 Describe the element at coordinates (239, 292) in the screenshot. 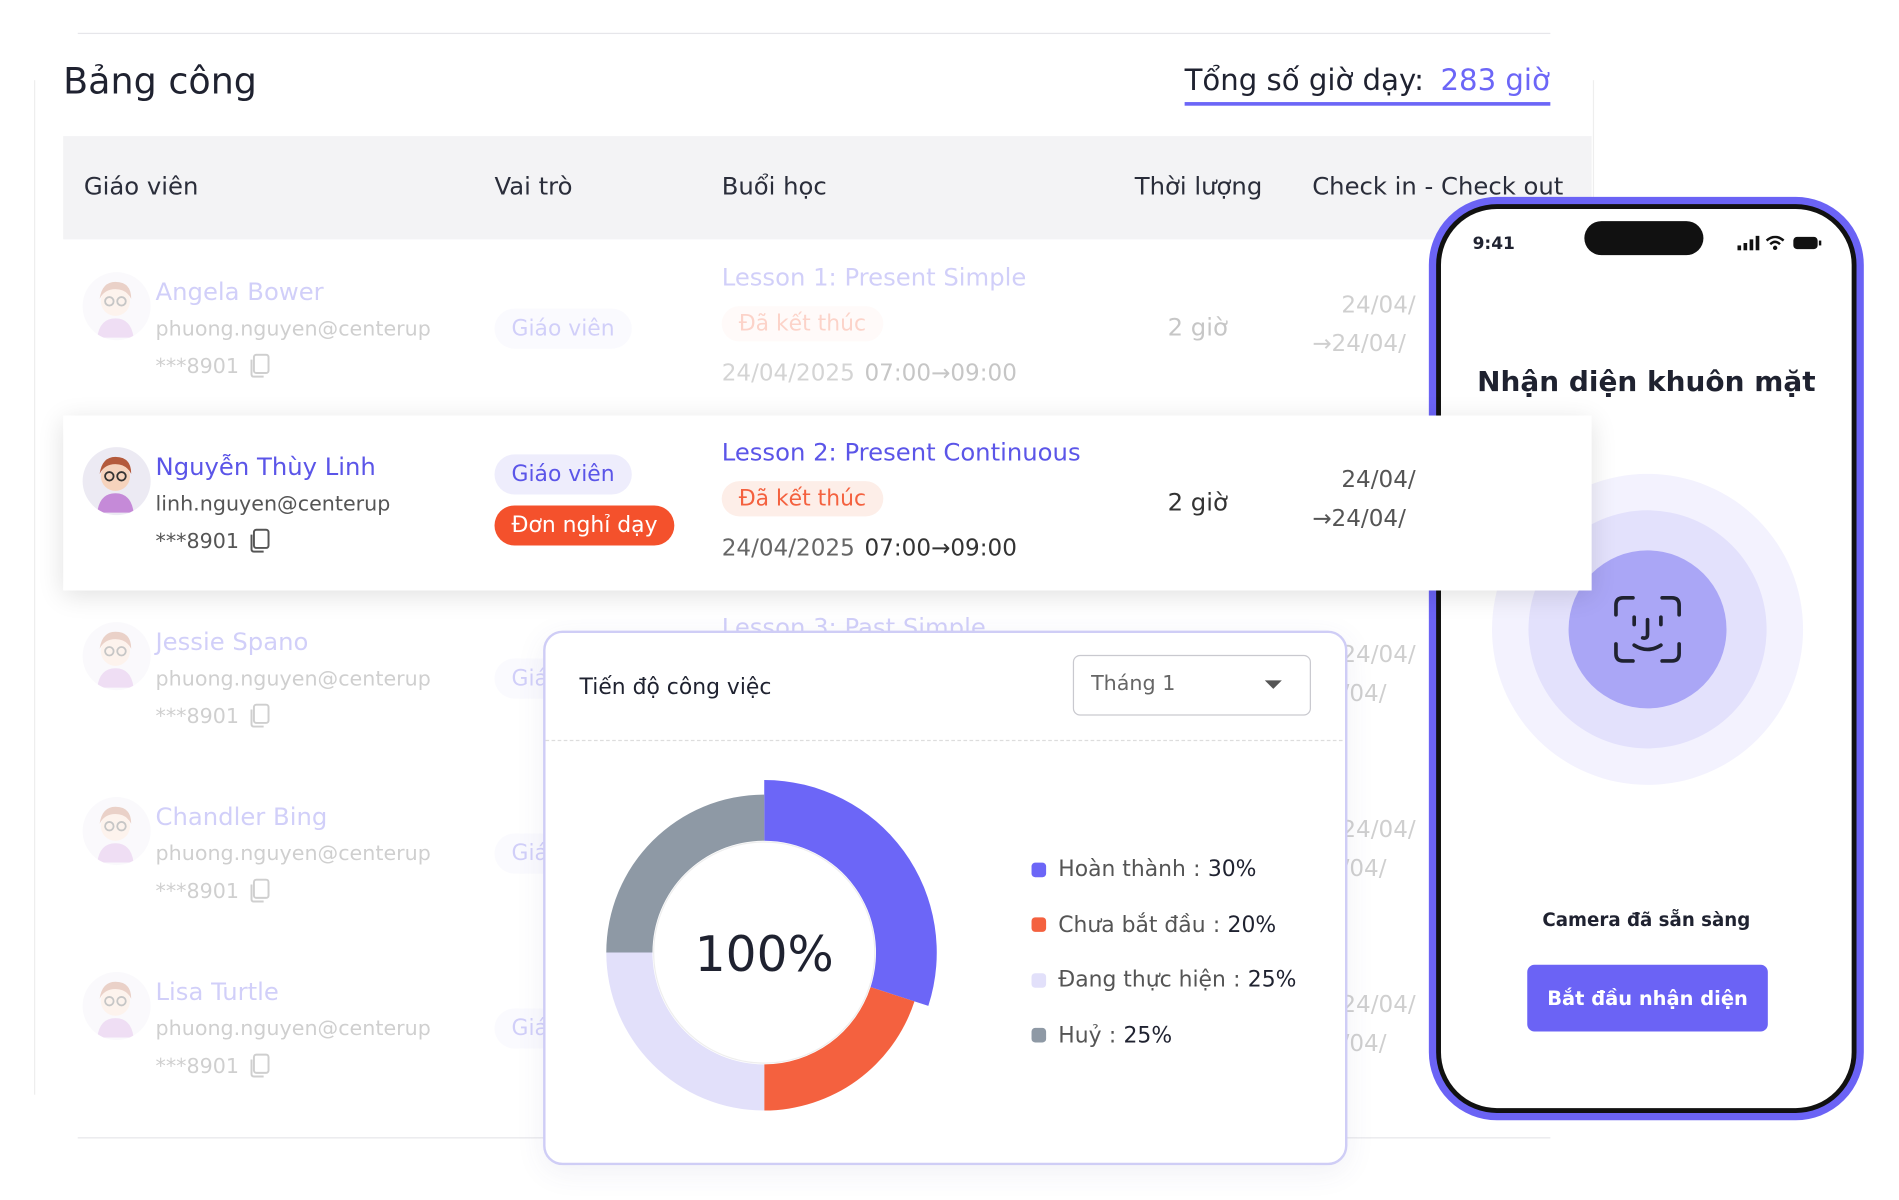

I see `teacher-name: Angela Bower` at that location.